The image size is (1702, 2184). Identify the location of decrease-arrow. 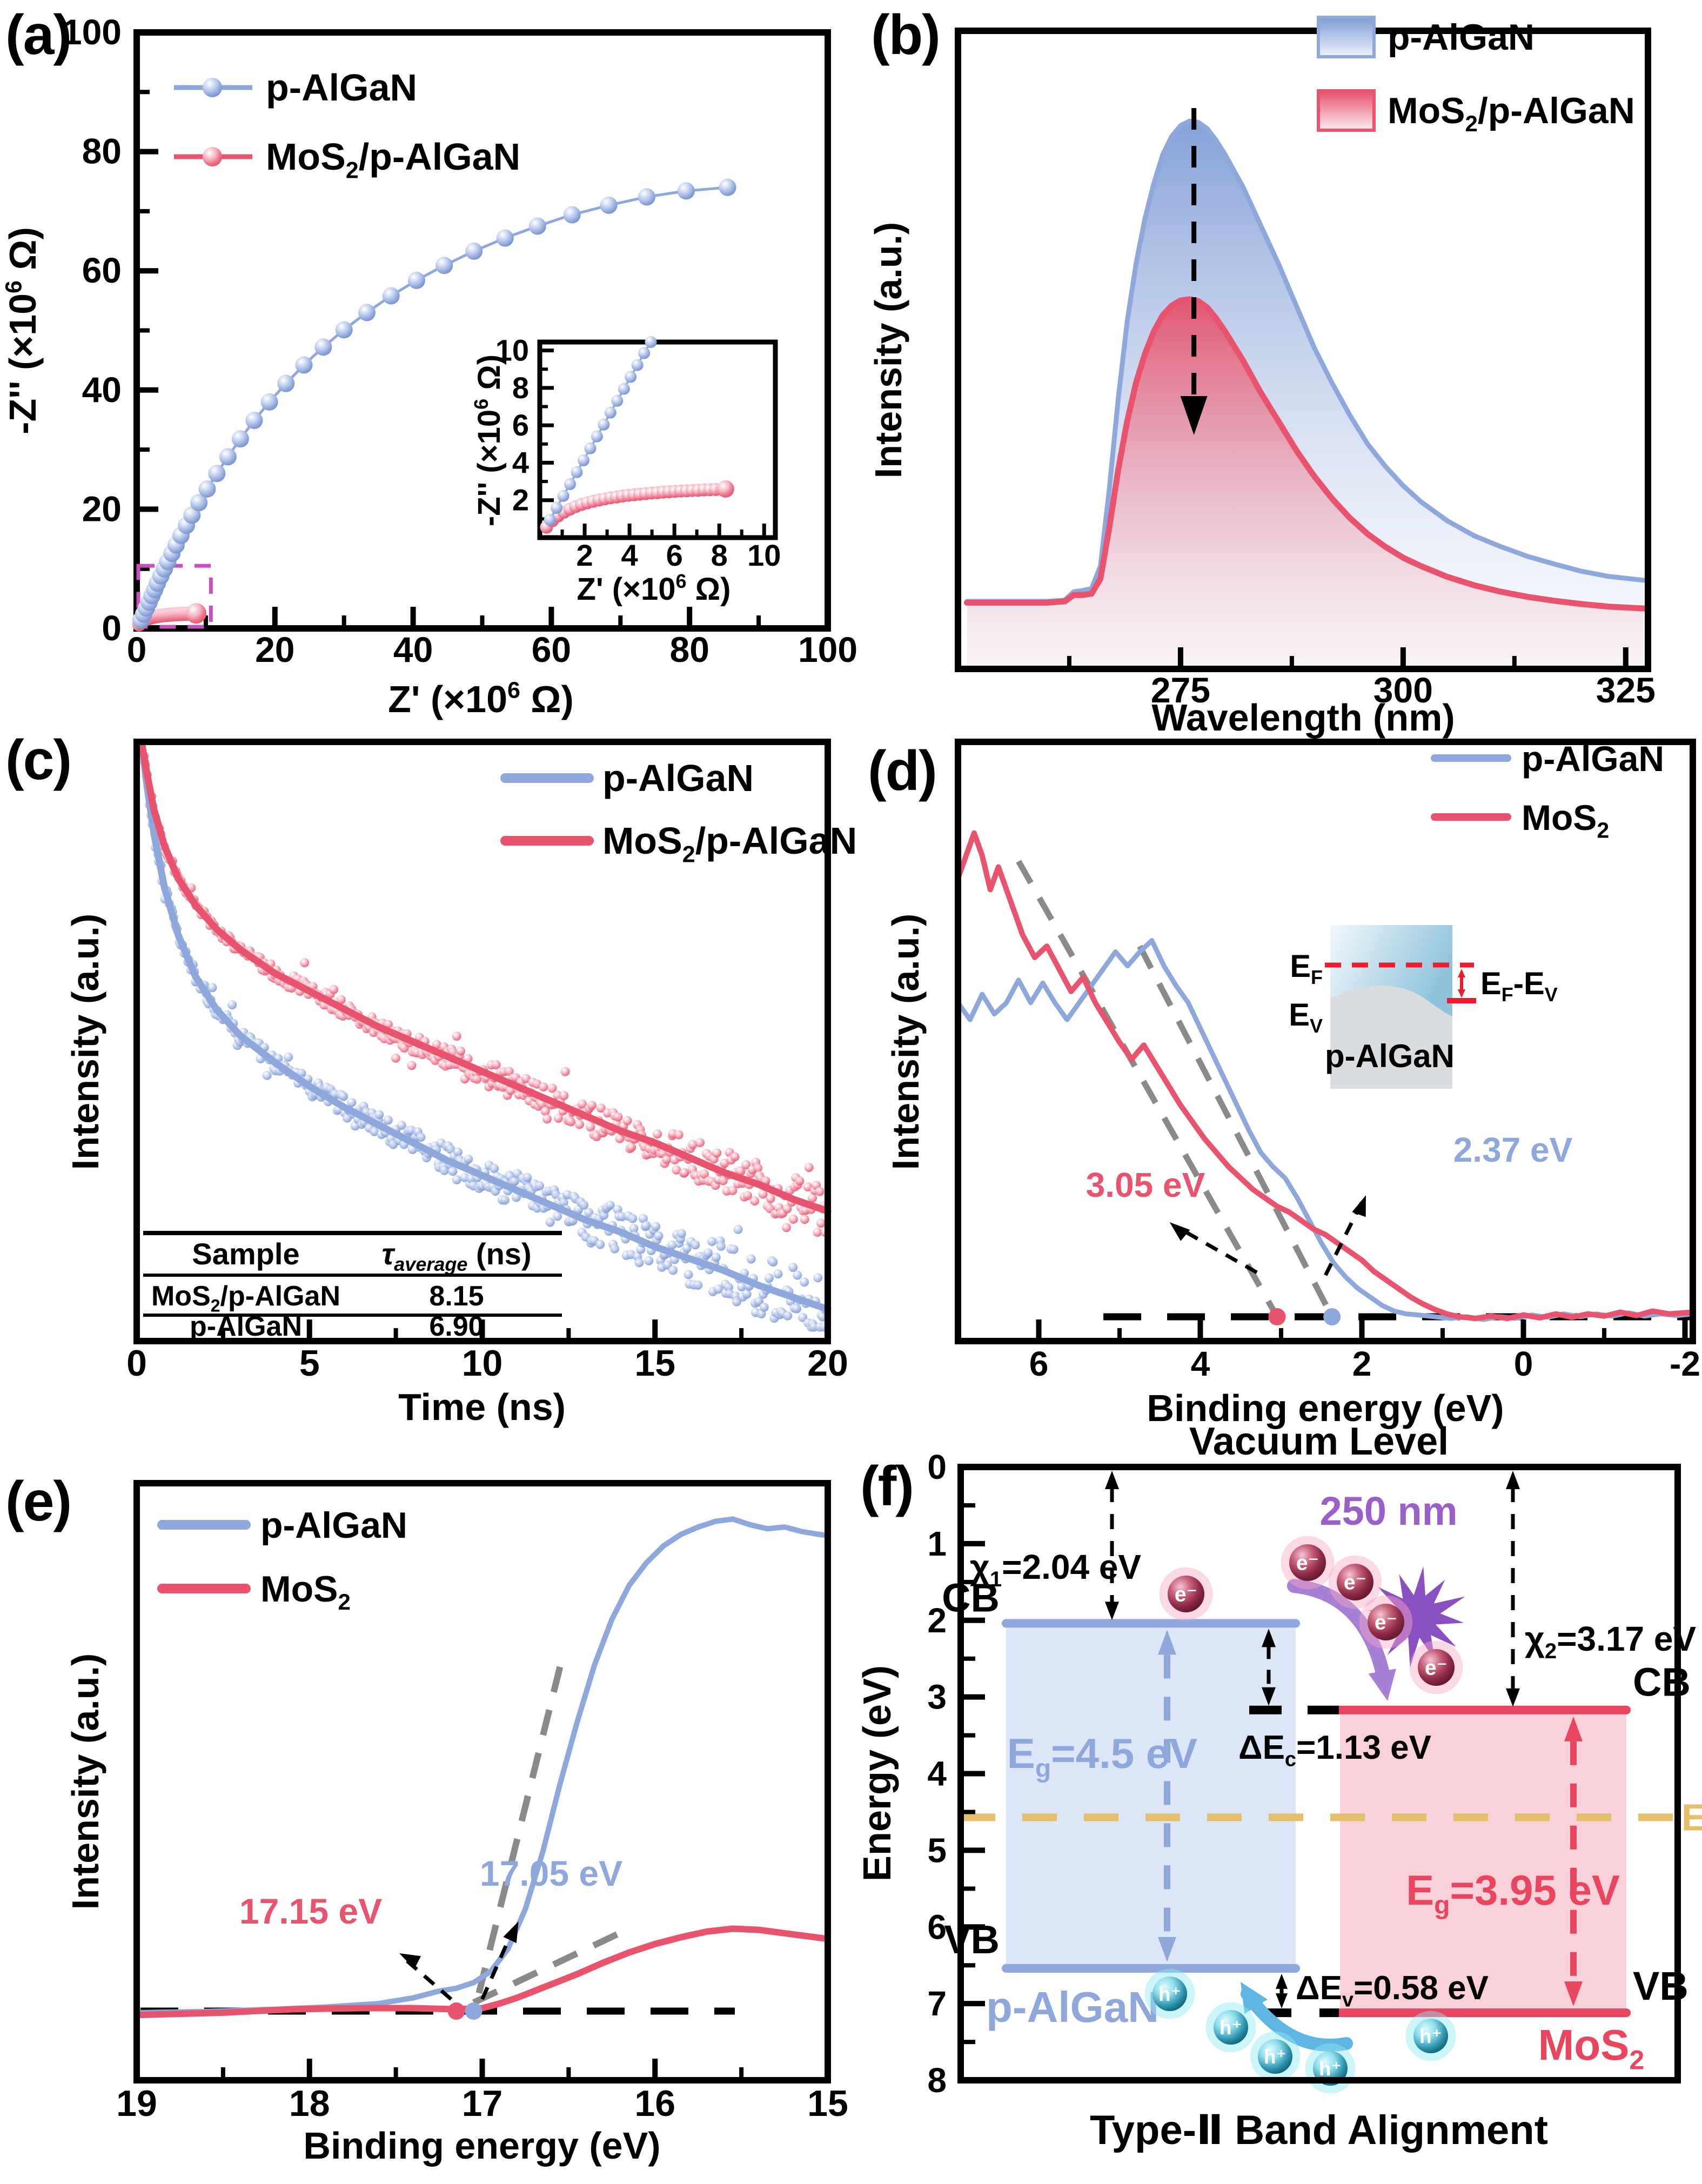
(1194, 271).